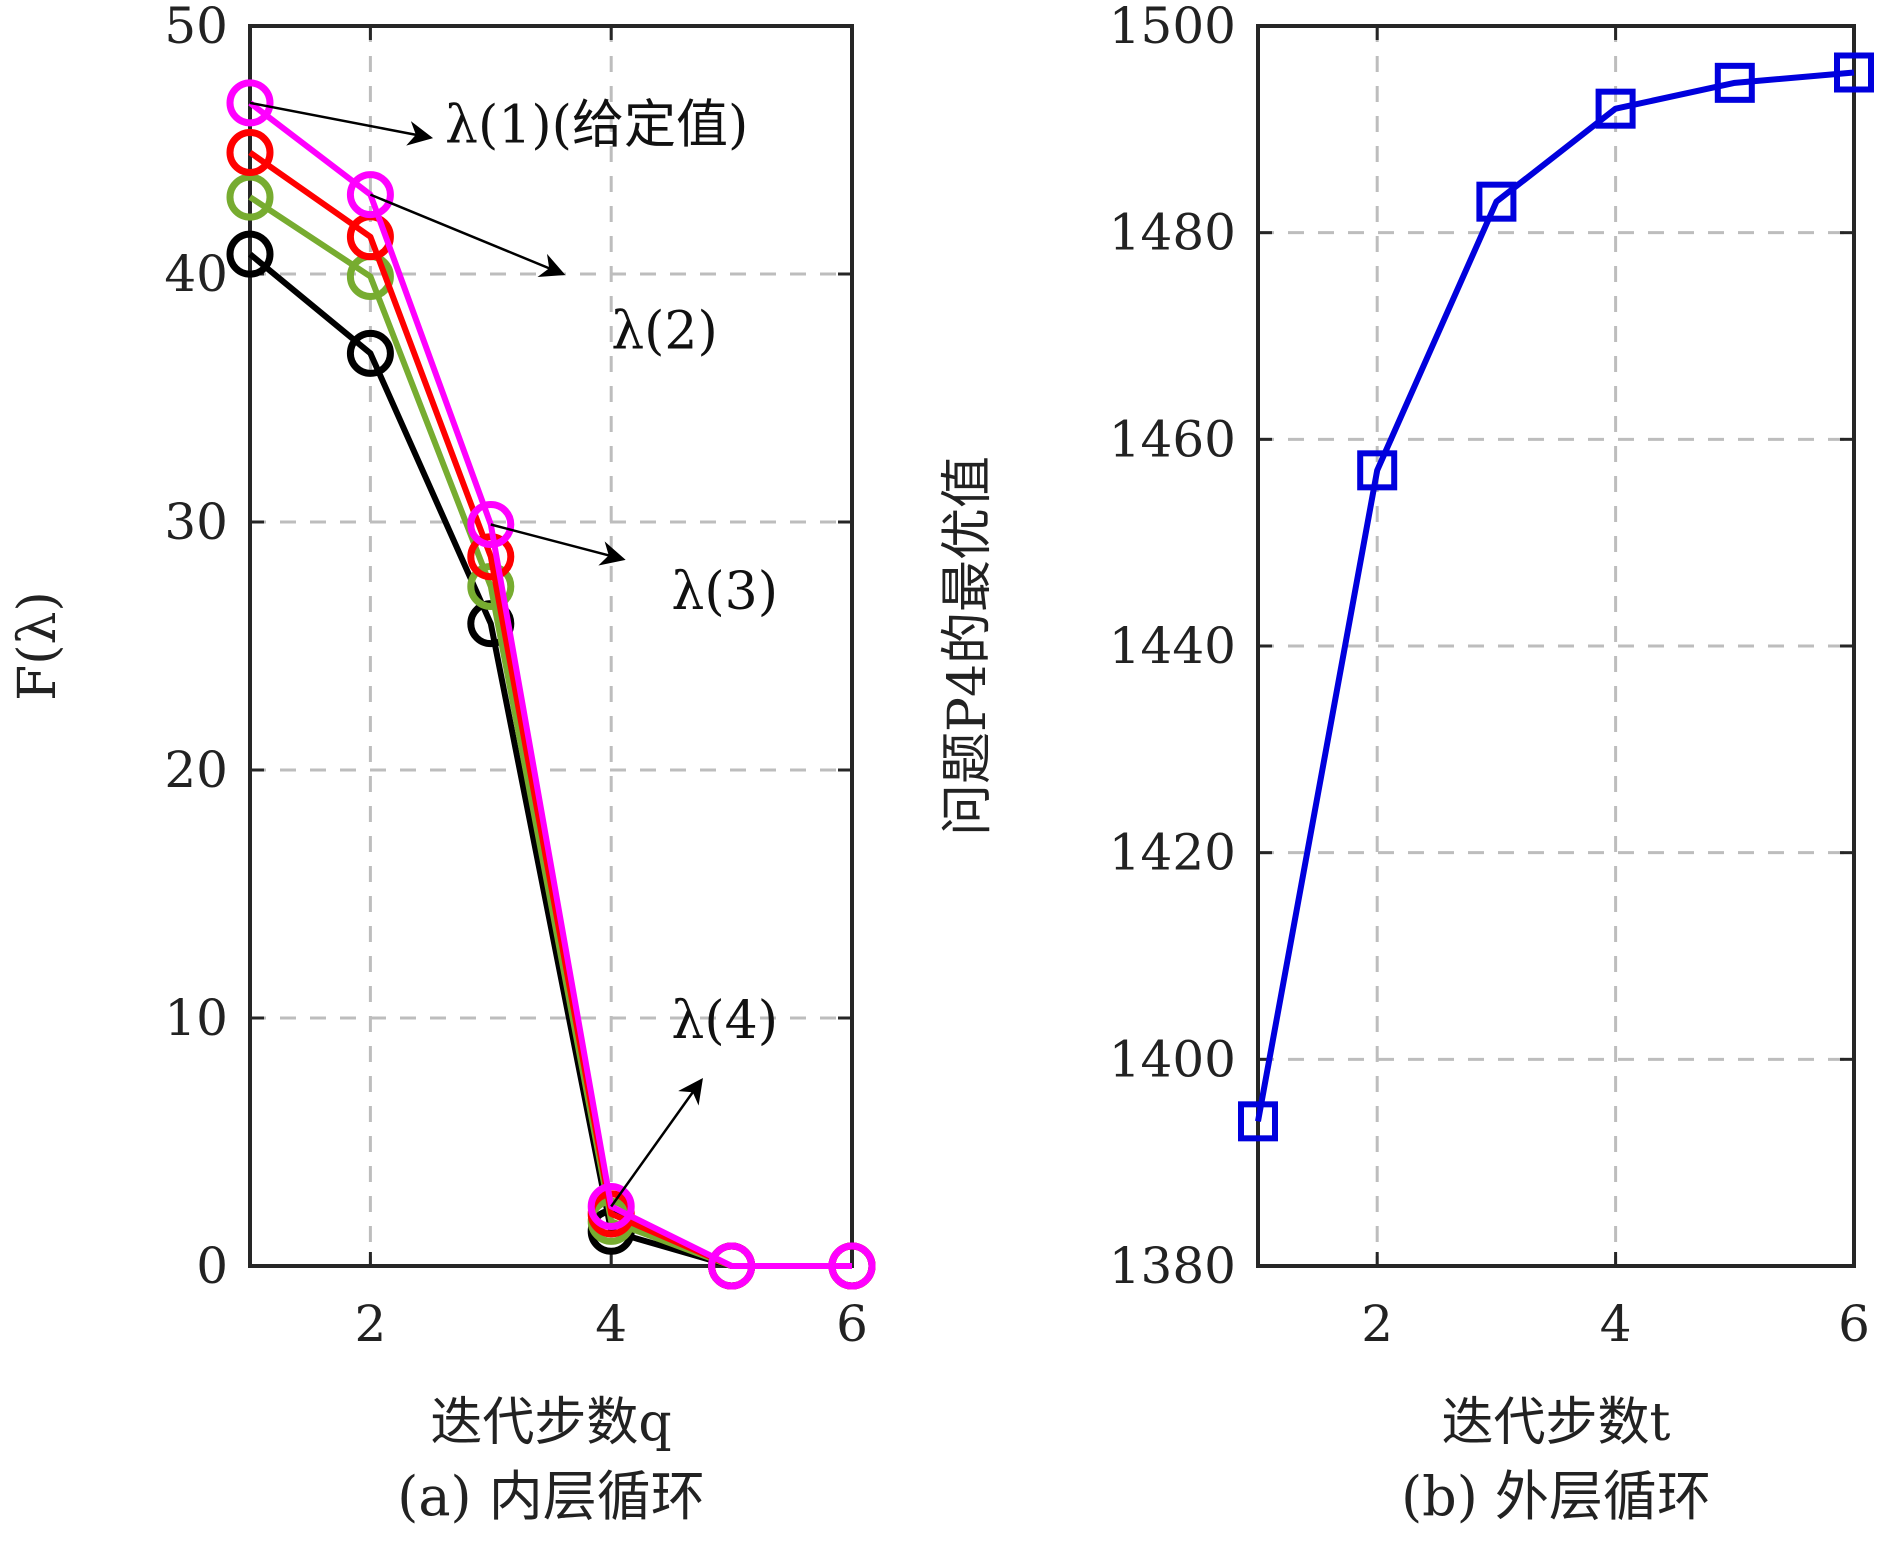  Describe the element at coordinates (724, 1021) in the screenshot. I see `annotation-label: λ(4)` at that location.